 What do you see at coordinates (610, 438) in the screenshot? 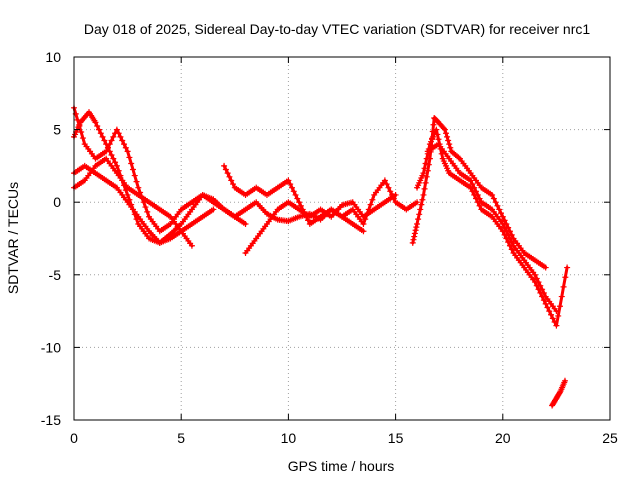
I see `x-tick-label: 25` at bounding box center [610, 438].